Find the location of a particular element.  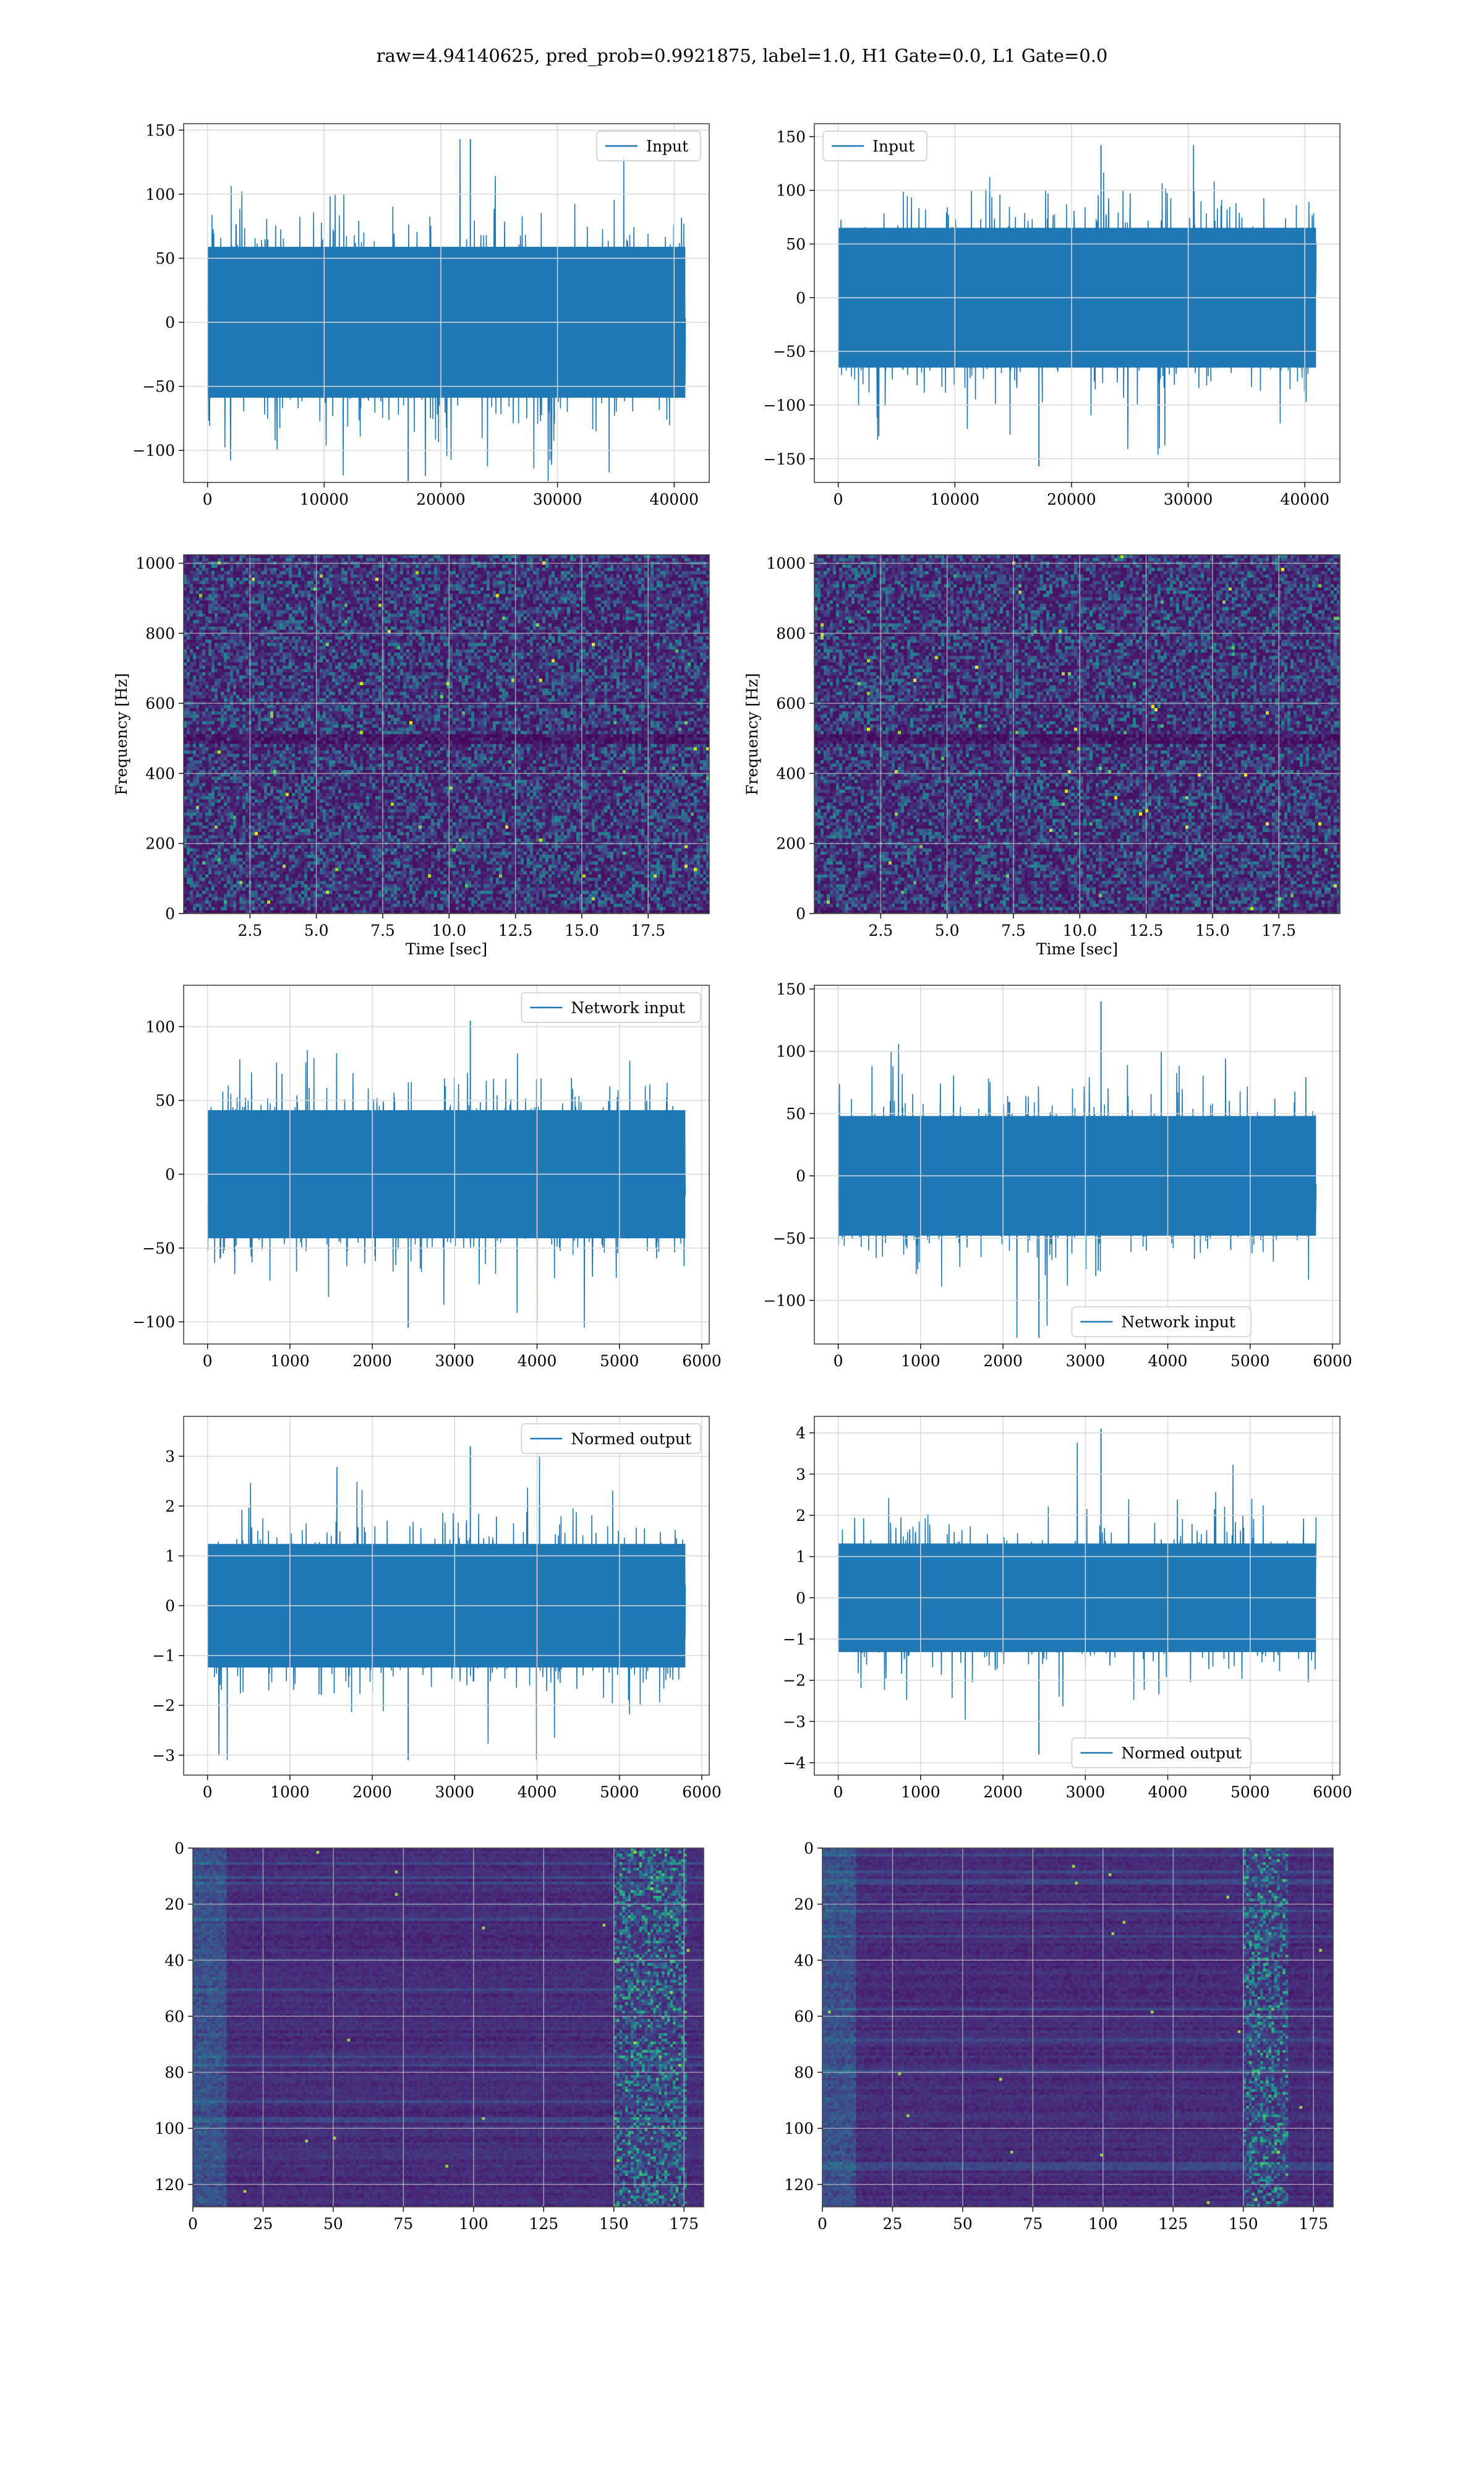

h1-network-input-legend: Network input is located at coordinates (611, 1007).